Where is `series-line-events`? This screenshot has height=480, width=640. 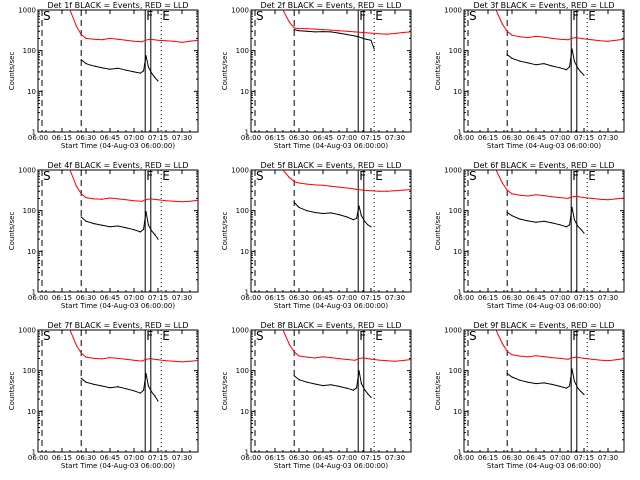
series-line-events is located at coordinates (119, 225).